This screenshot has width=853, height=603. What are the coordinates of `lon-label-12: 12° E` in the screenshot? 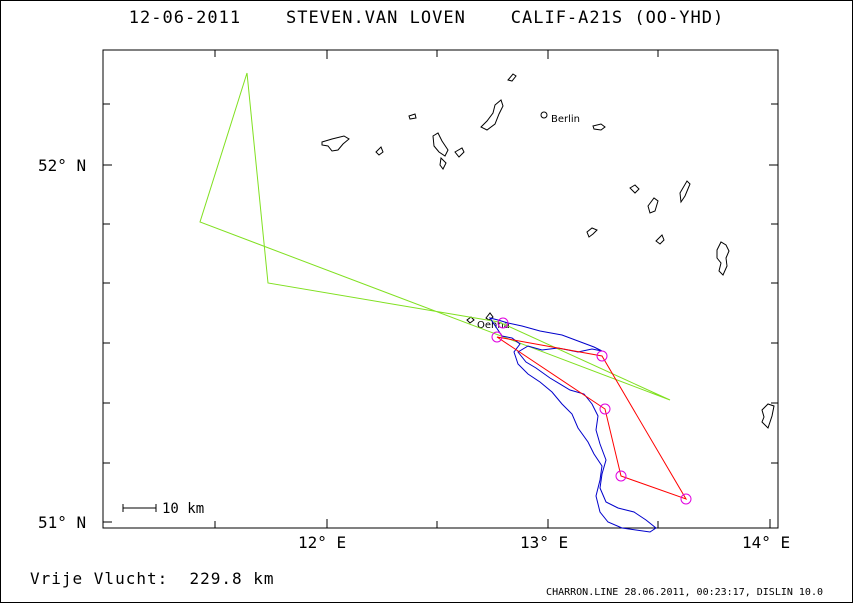 It's located at (322, 542).